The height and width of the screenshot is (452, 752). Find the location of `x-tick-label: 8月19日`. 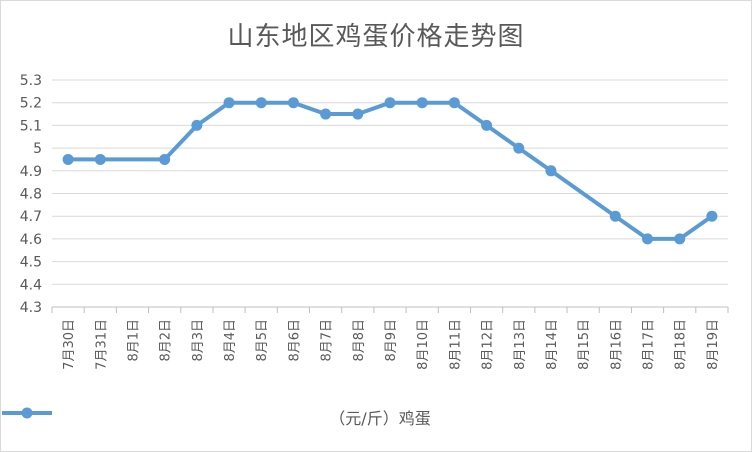

x-tick-label: 8月19日 is located at coordinates (713, 344).